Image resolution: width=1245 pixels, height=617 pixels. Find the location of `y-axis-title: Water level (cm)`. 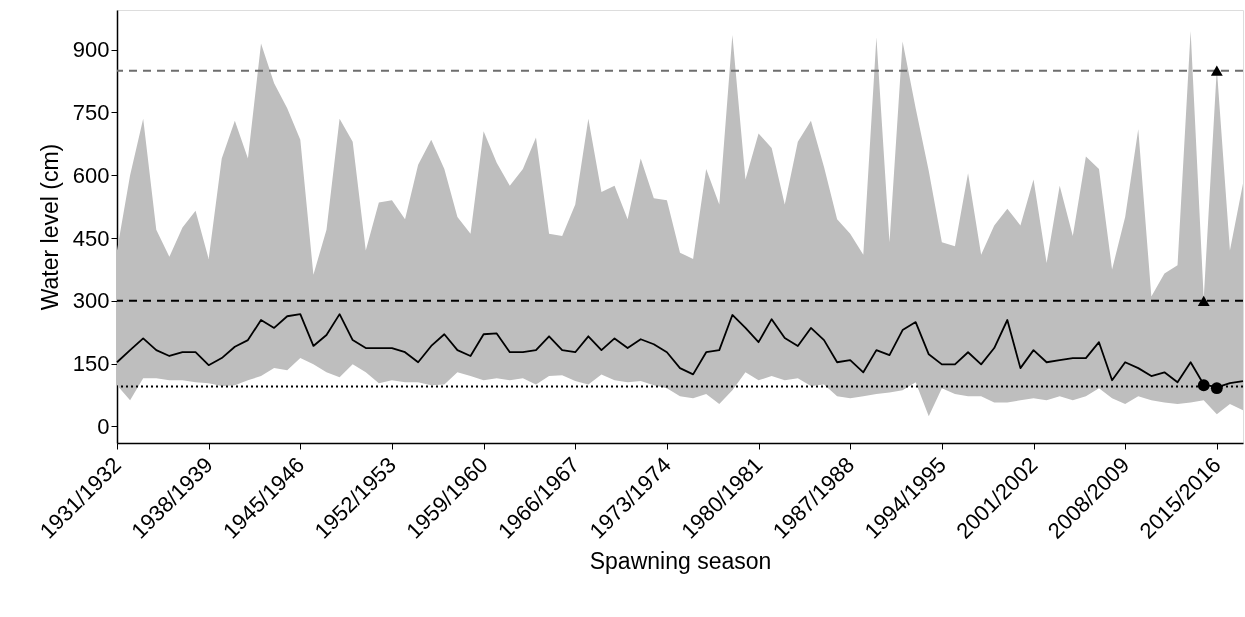

y-axis-title: Water level (cm) is located at coordinates (49, 227).